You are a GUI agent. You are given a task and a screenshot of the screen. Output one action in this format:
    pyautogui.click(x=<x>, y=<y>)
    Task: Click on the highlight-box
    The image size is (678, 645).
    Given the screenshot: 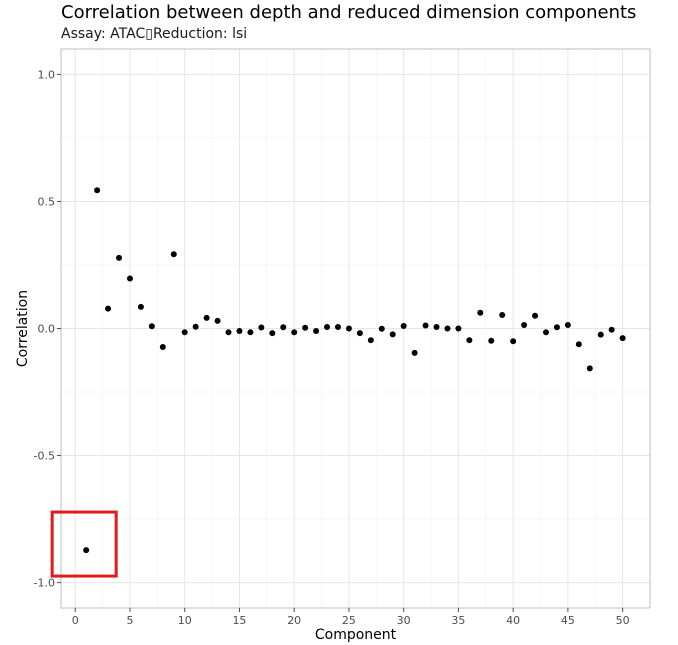 What is the action you would take?
    pyautogui.click(x=84, y=544)
    